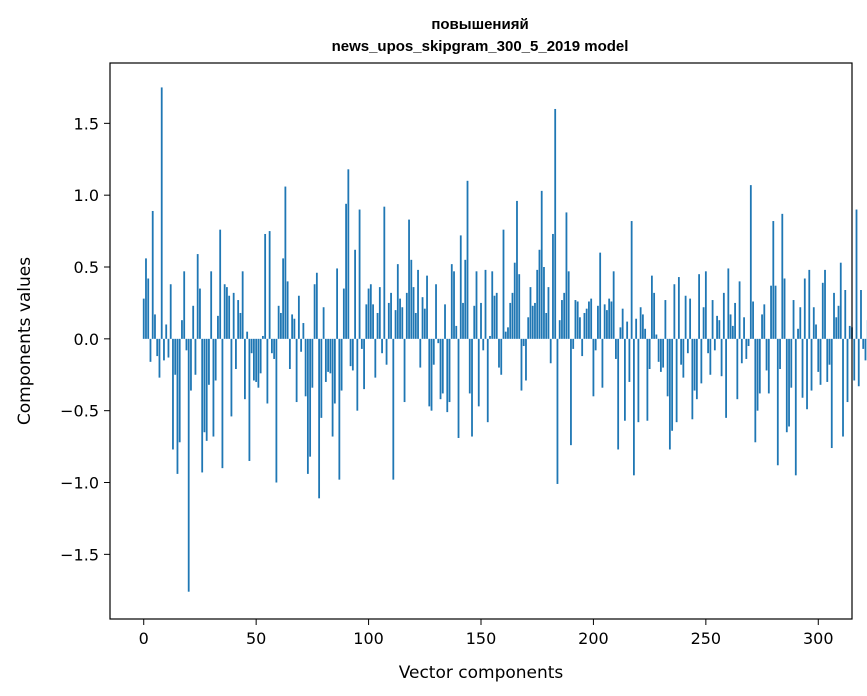  What do you see at coordinates (79, 483) in the screenshot?
I see `y-tick-label: −1.0` at bounding box center [79, 483].